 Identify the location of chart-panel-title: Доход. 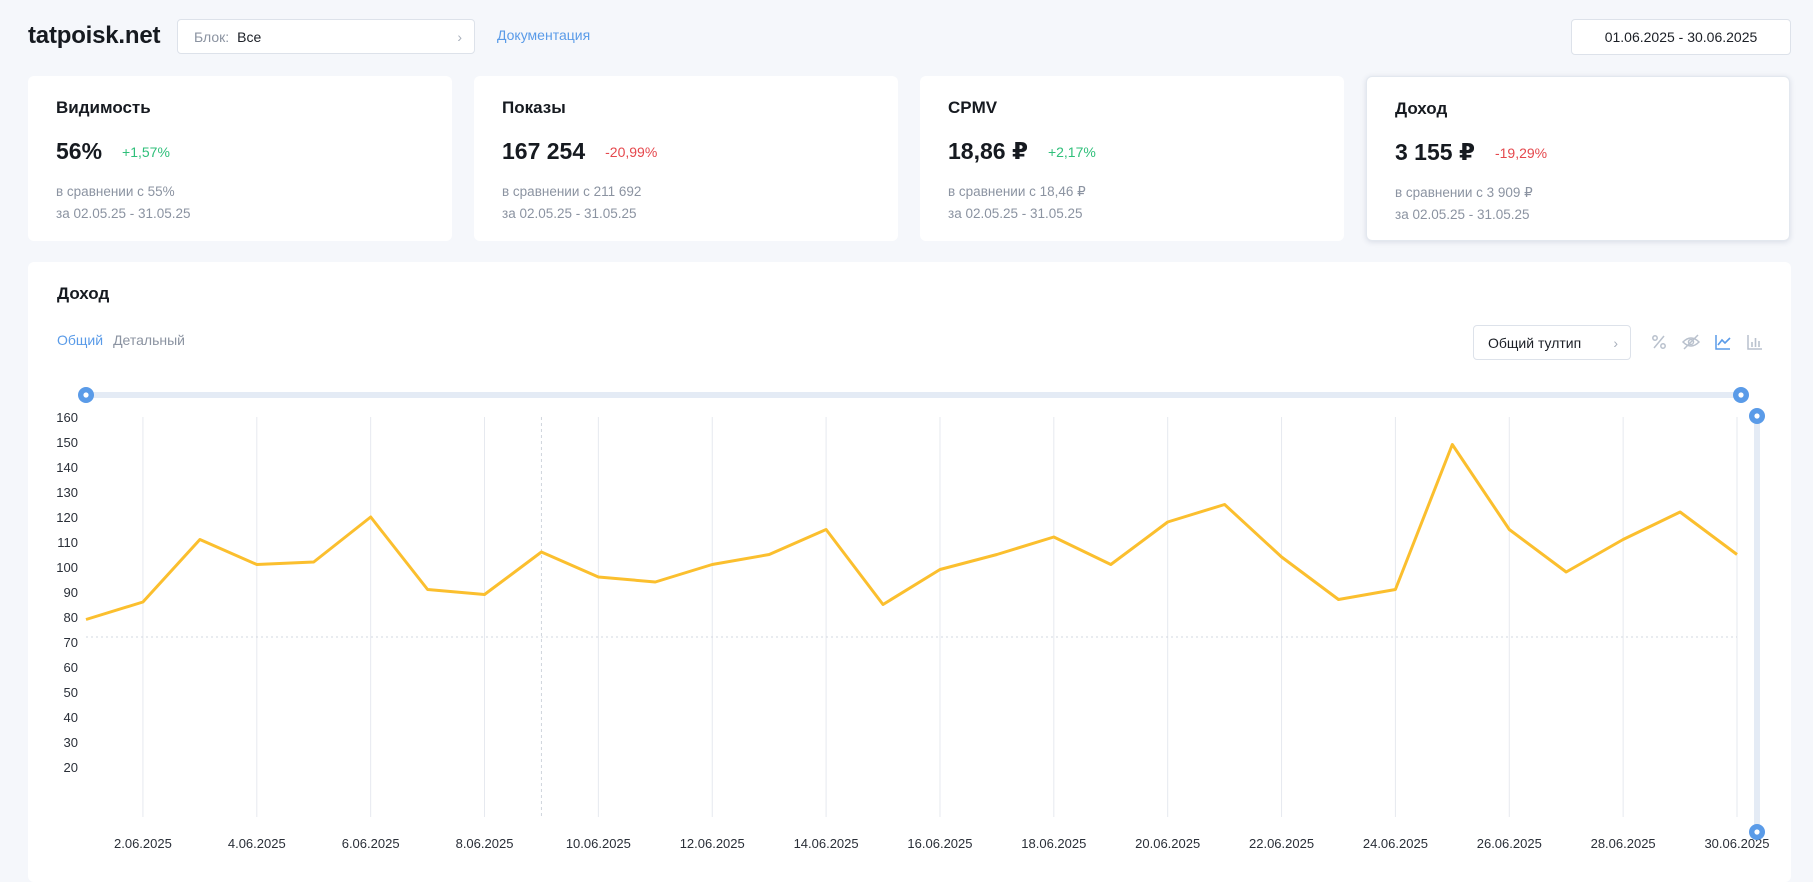
(83, 293).